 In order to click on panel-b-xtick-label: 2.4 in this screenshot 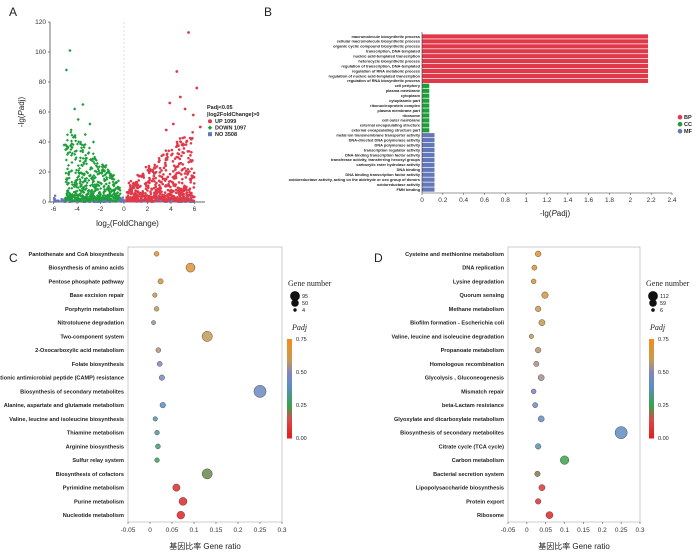, I will do `click(671, 200)`.